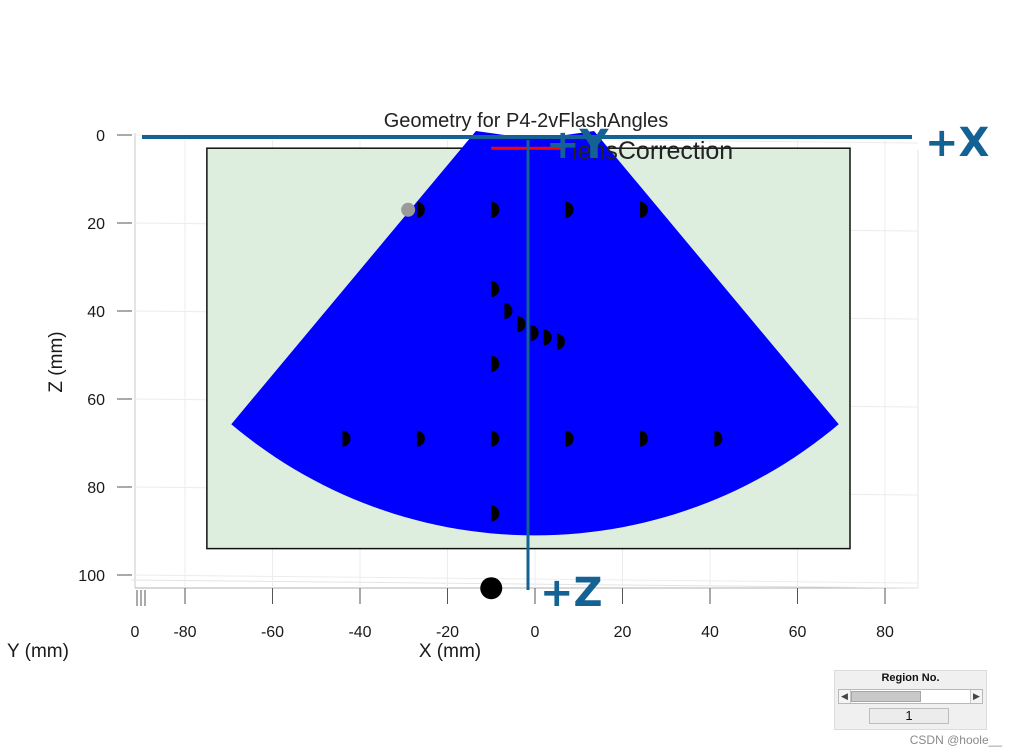 The height and width of the screenshot is (753, 1016). I want to click on region-value-field: 1, so click(909, 716).